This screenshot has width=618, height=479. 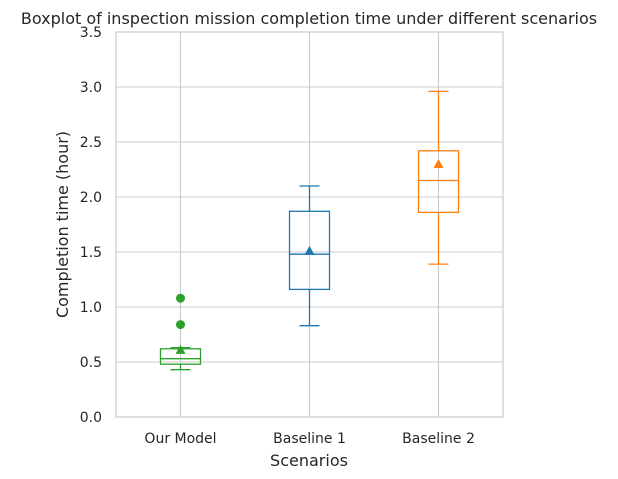 What do you see at coordinates (91, 225) in the screenshot?
I see `y-tick-labels: 0.0 0.5 1.0 1.5 2.0 2.5 3.0 3.5` at bounding box center [91, 225].